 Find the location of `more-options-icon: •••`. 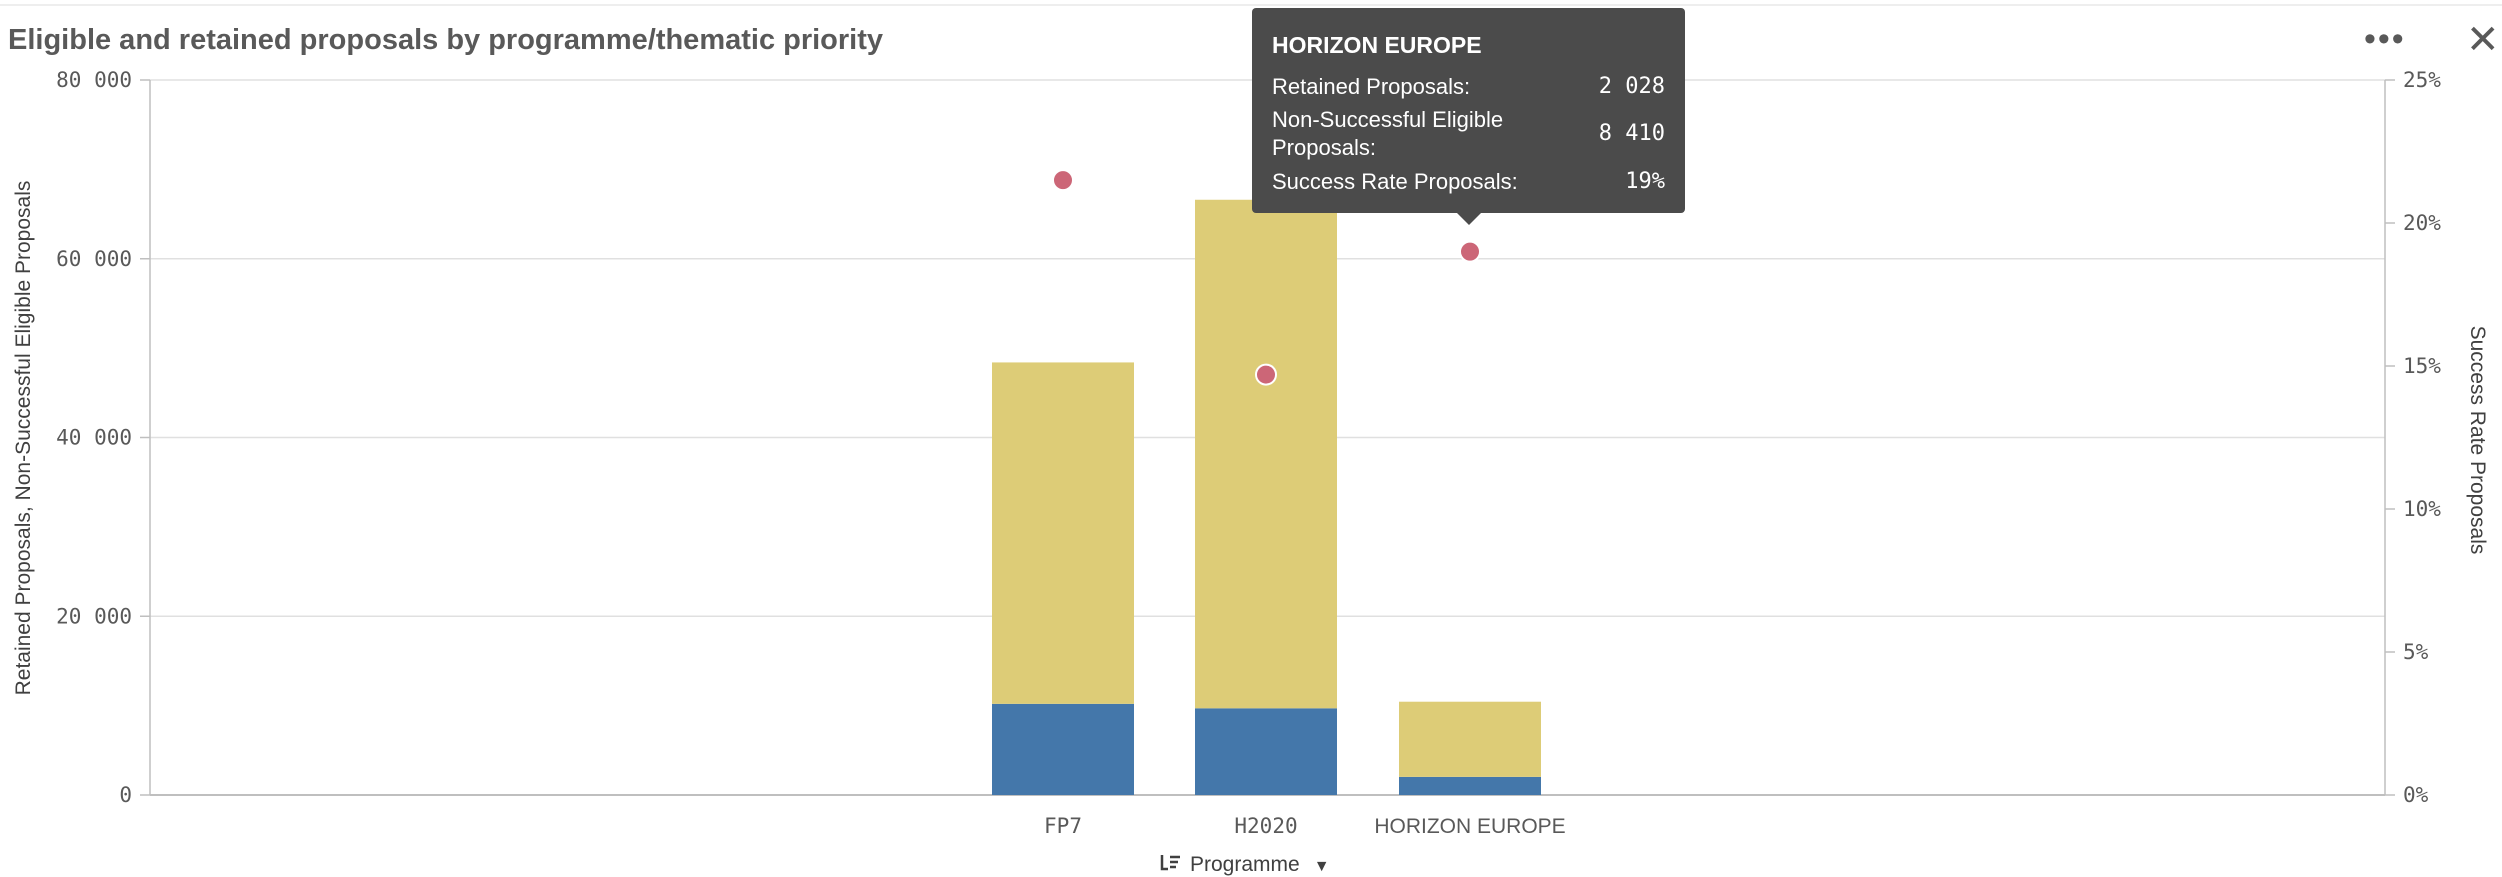

more-options-icon: ••• is located at coordinates (2385, 39).